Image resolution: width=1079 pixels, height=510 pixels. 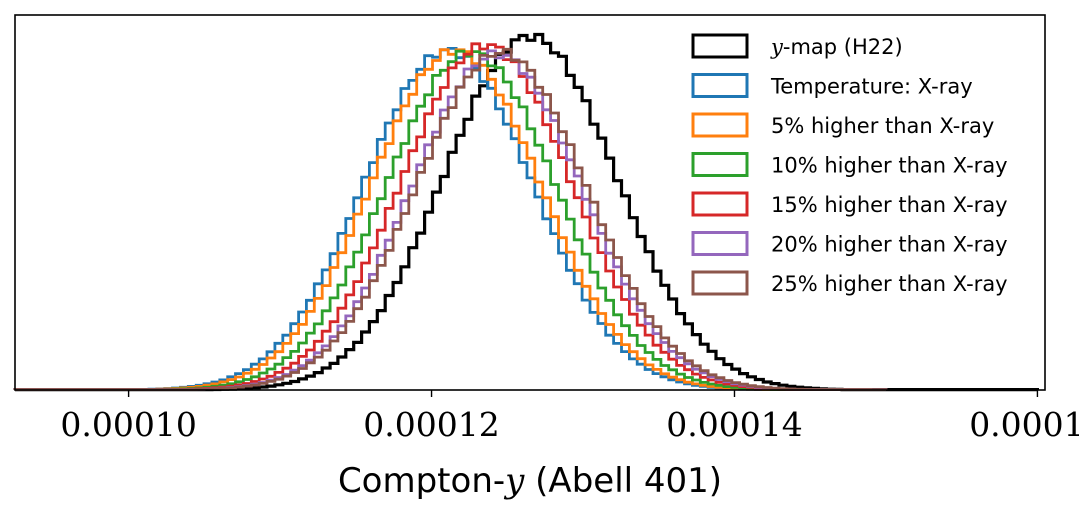 What do you see at coordinates (569, 417) in the screenshot?
I see `x-axis-ticks: 0.00010 0.00012 0.00014 0.00016` at bounding box center [569, 417].